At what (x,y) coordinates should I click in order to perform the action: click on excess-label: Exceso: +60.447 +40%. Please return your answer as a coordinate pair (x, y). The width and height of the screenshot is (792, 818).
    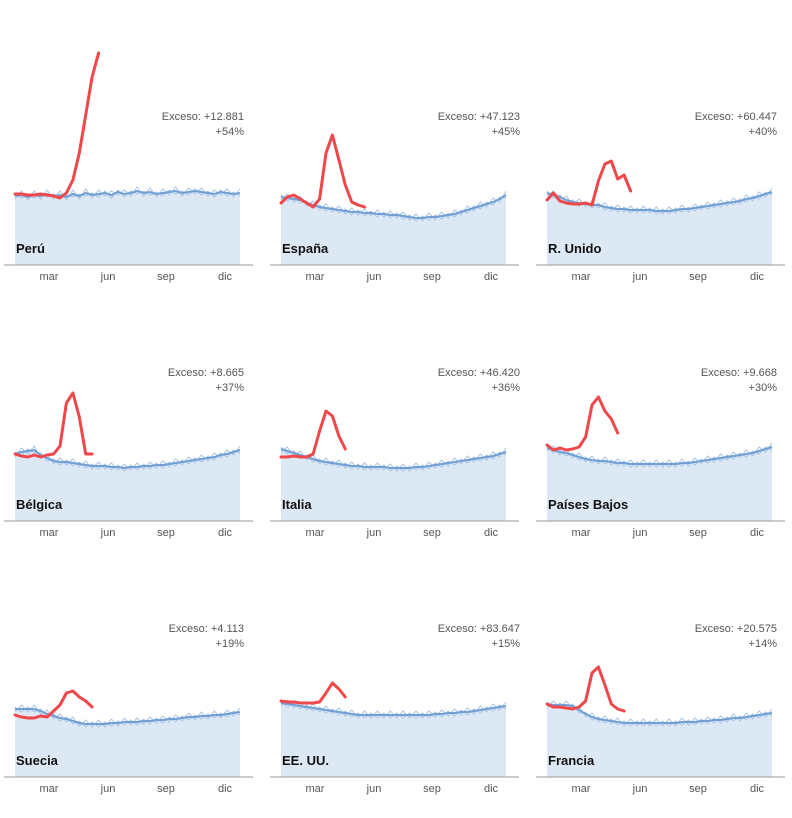
    Looking at the image, I should click on (736, 125).